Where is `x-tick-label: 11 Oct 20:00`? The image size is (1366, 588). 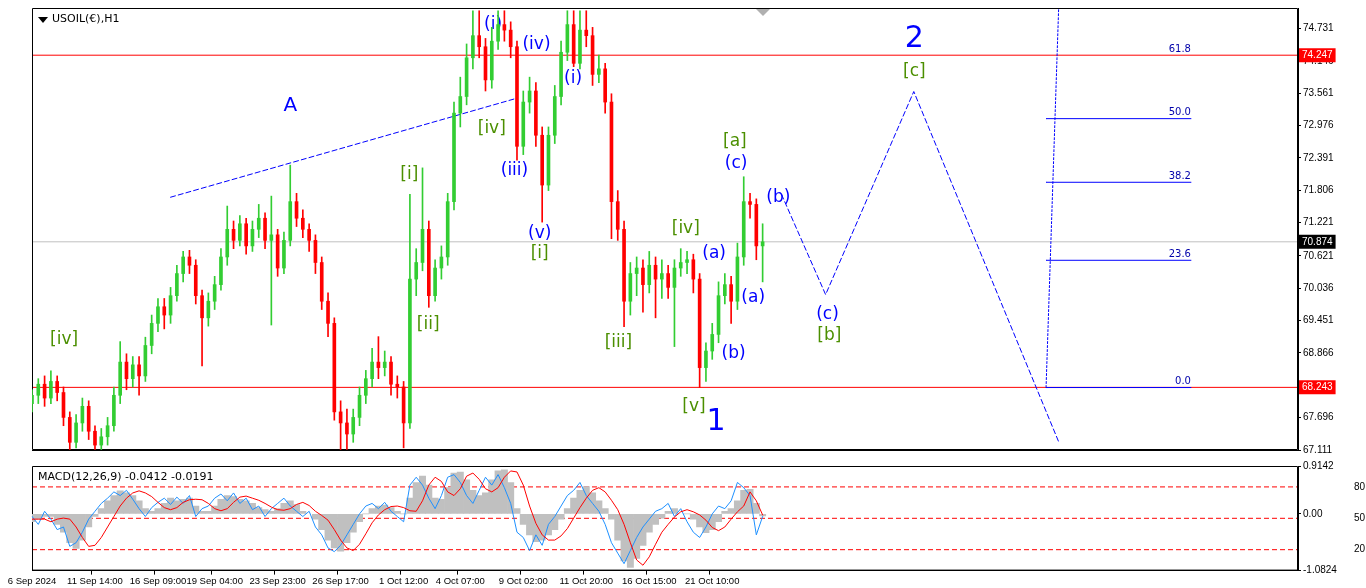
x-tick-label: 11 Oct 20:00 is located at coordinates (586, 580).